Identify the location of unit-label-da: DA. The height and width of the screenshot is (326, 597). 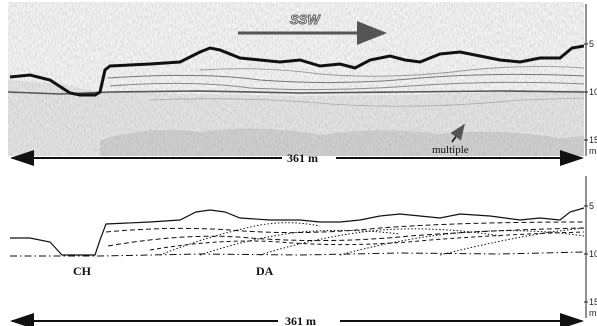
(265, 271).